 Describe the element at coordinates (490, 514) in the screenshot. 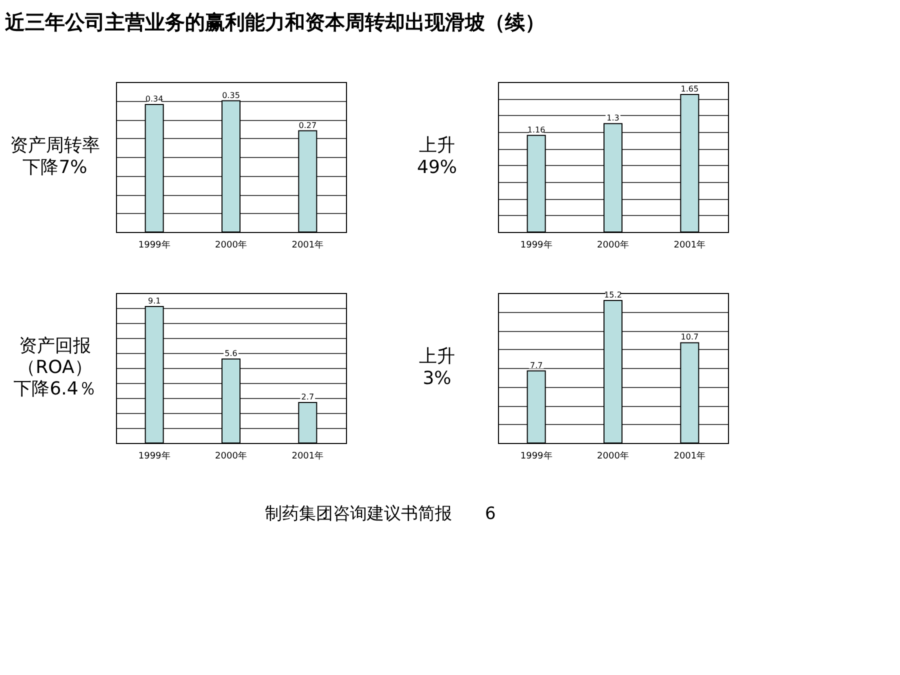

I see `text: 6` at that location.